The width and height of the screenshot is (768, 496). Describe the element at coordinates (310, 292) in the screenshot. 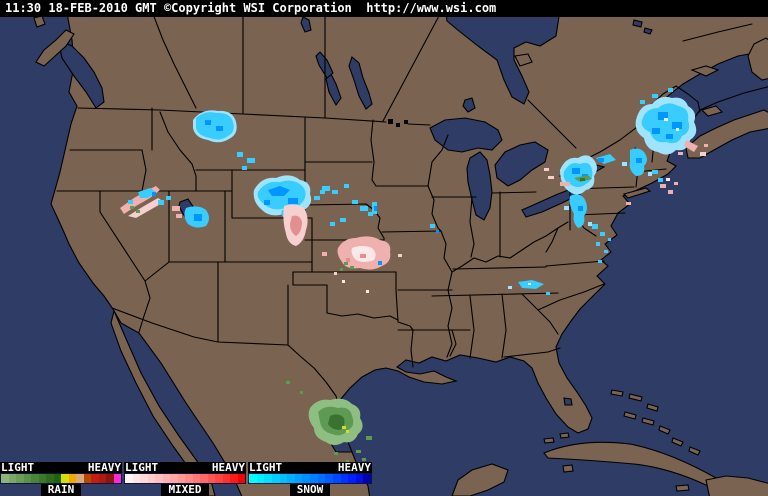

I see `ok-panhandle-border` at that location.